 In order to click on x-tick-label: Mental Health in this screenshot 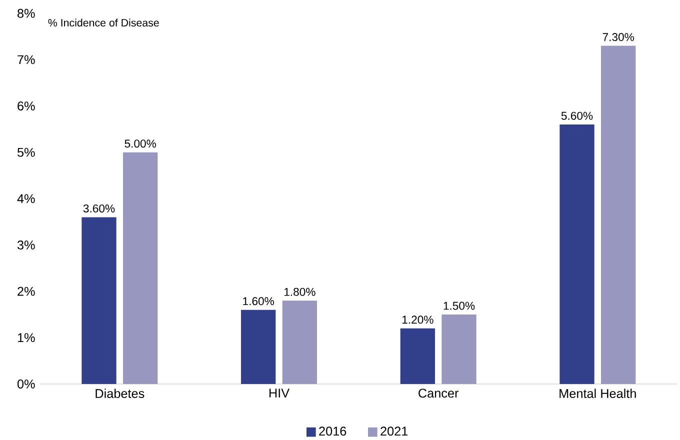, I will do `click(598, 393)`.